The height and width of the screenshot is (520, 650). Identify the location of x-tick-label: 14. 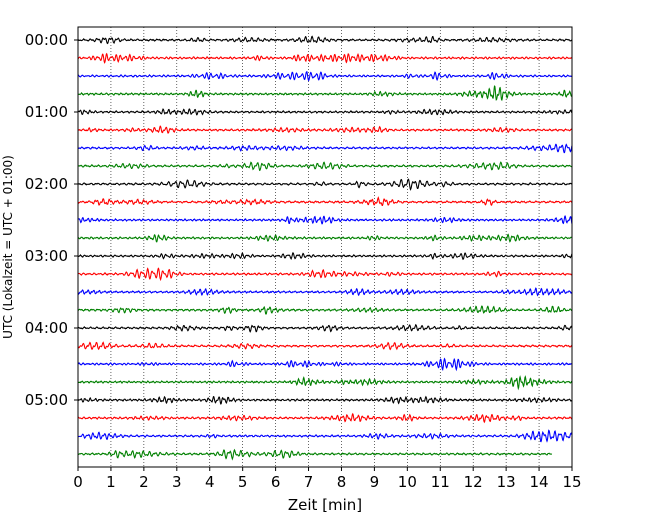
(539, 482).